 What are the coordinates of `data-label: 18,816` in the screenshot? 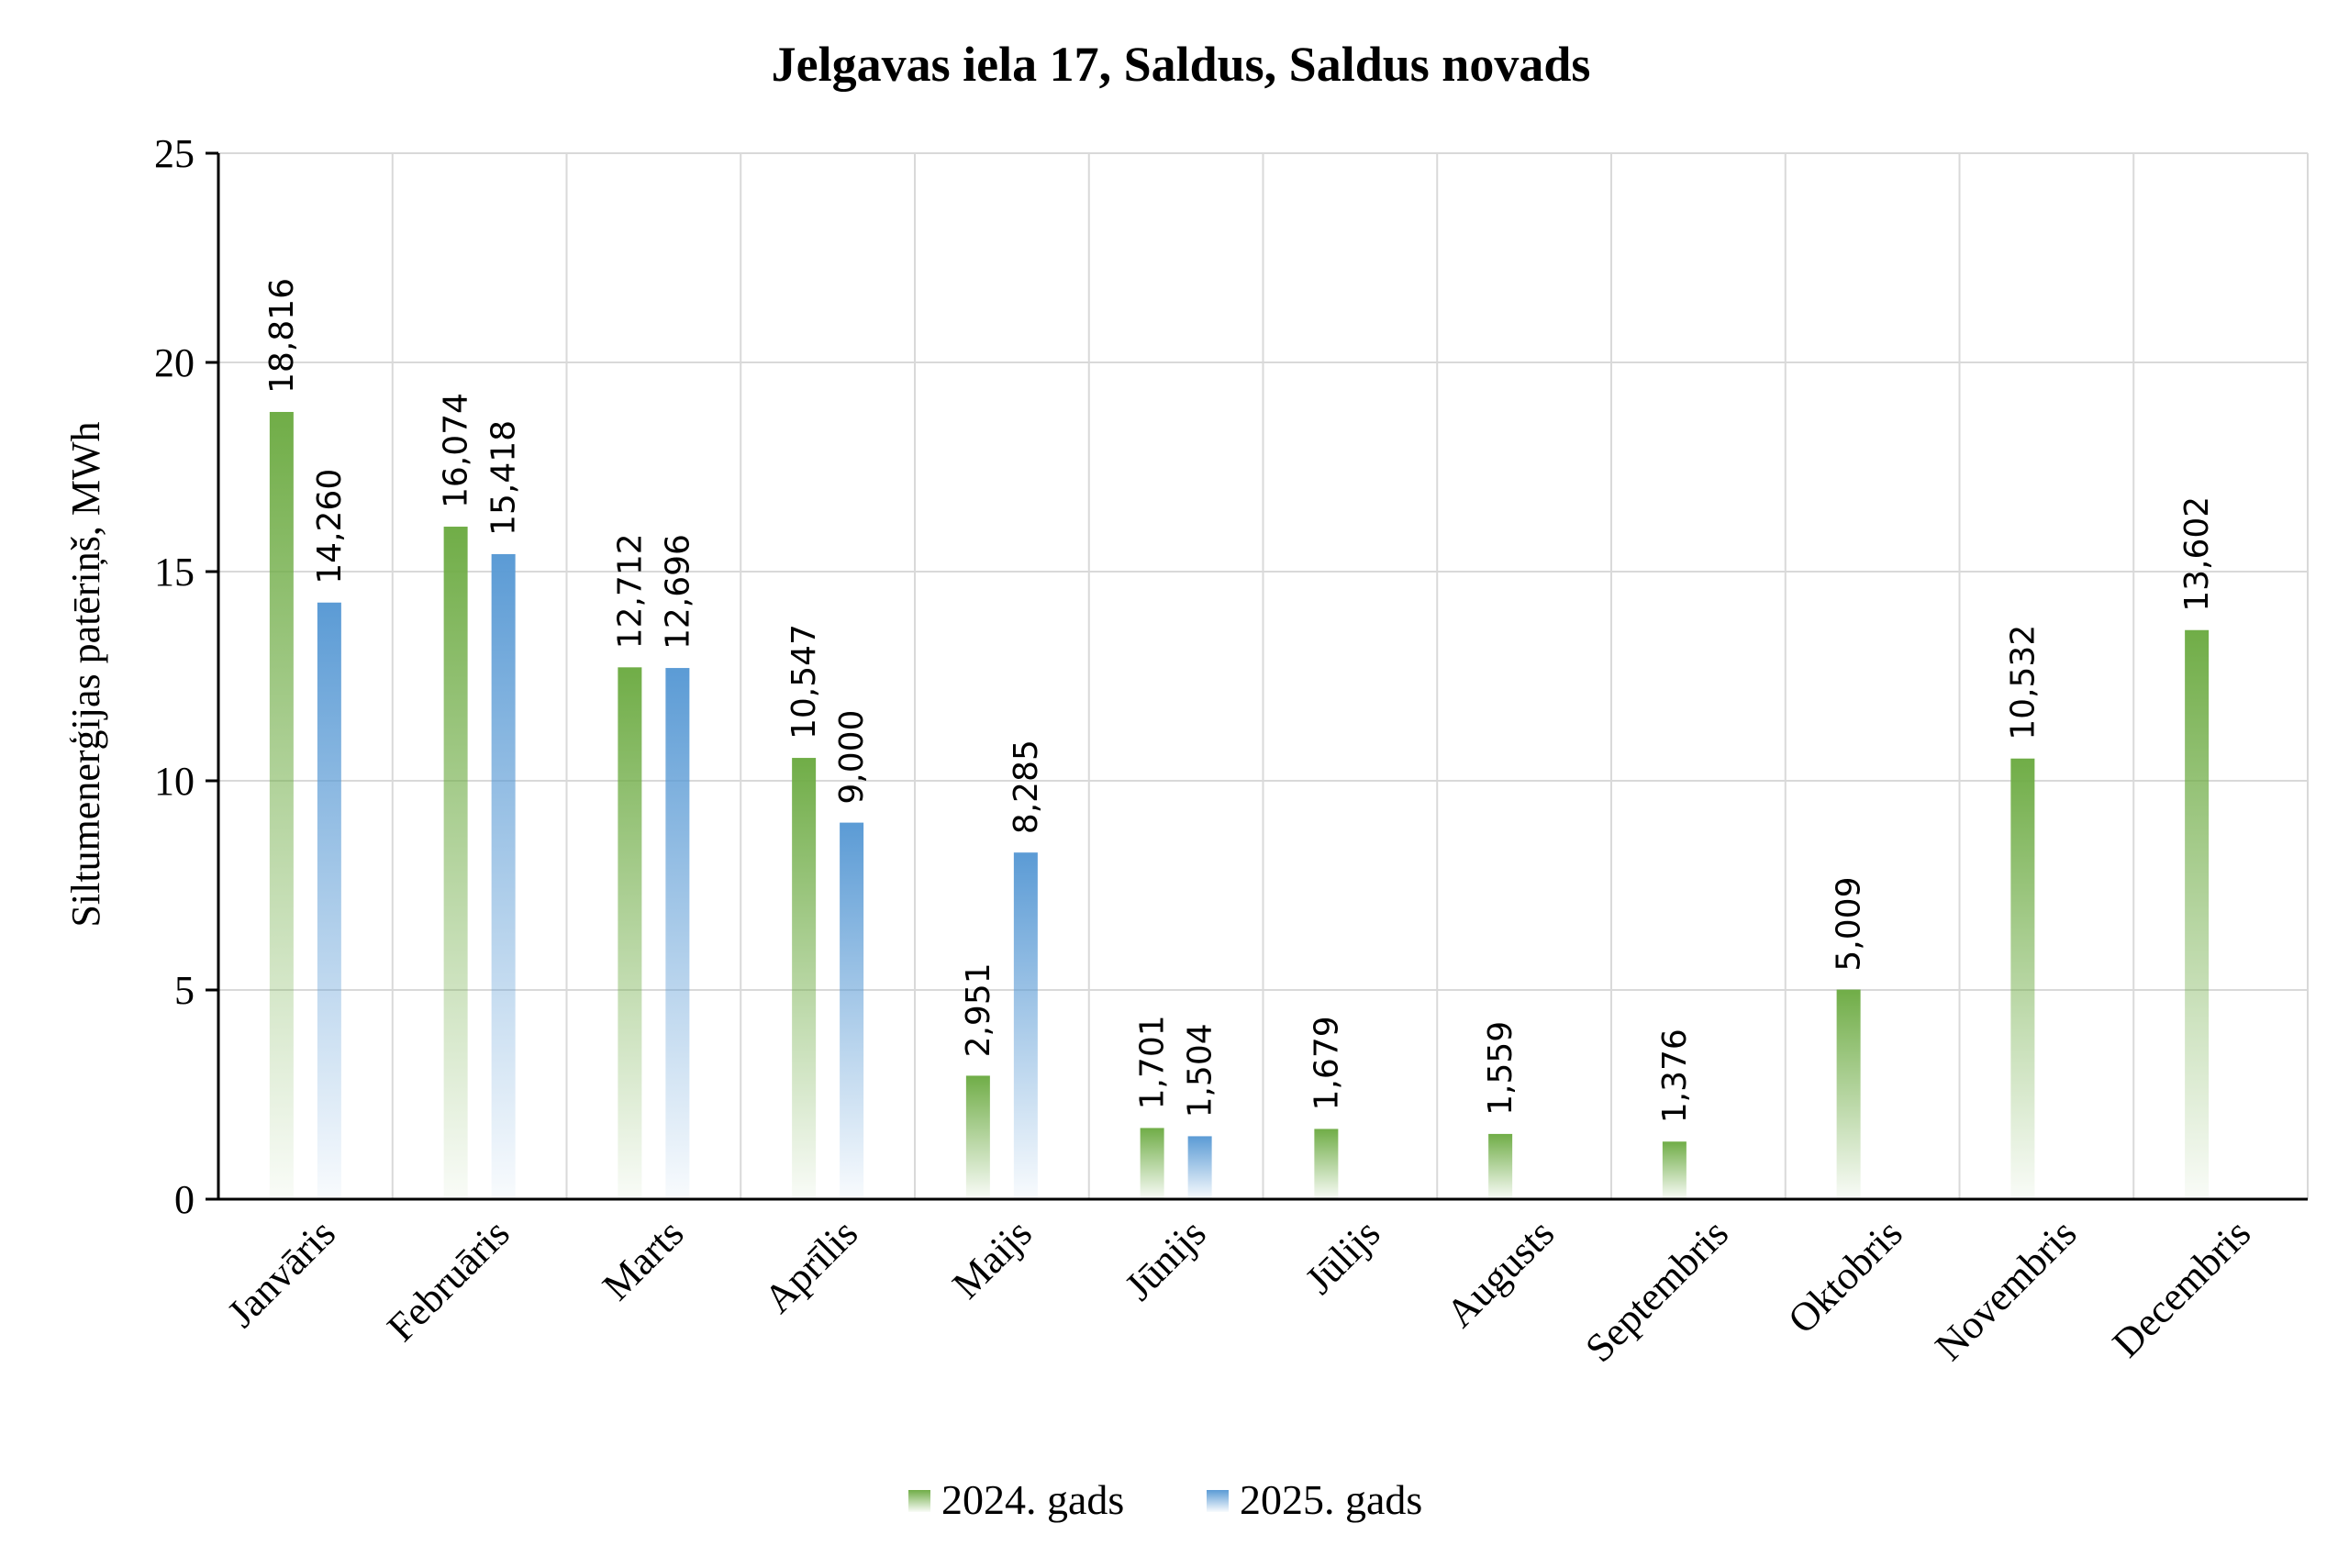 It's located at (282, 336).